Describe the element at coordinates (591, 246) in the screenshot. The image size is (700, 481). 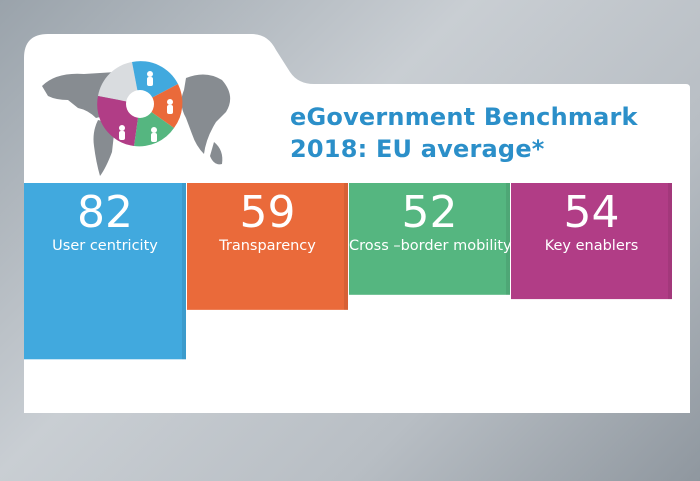
I see `metric-label: Key enablers` at that location.